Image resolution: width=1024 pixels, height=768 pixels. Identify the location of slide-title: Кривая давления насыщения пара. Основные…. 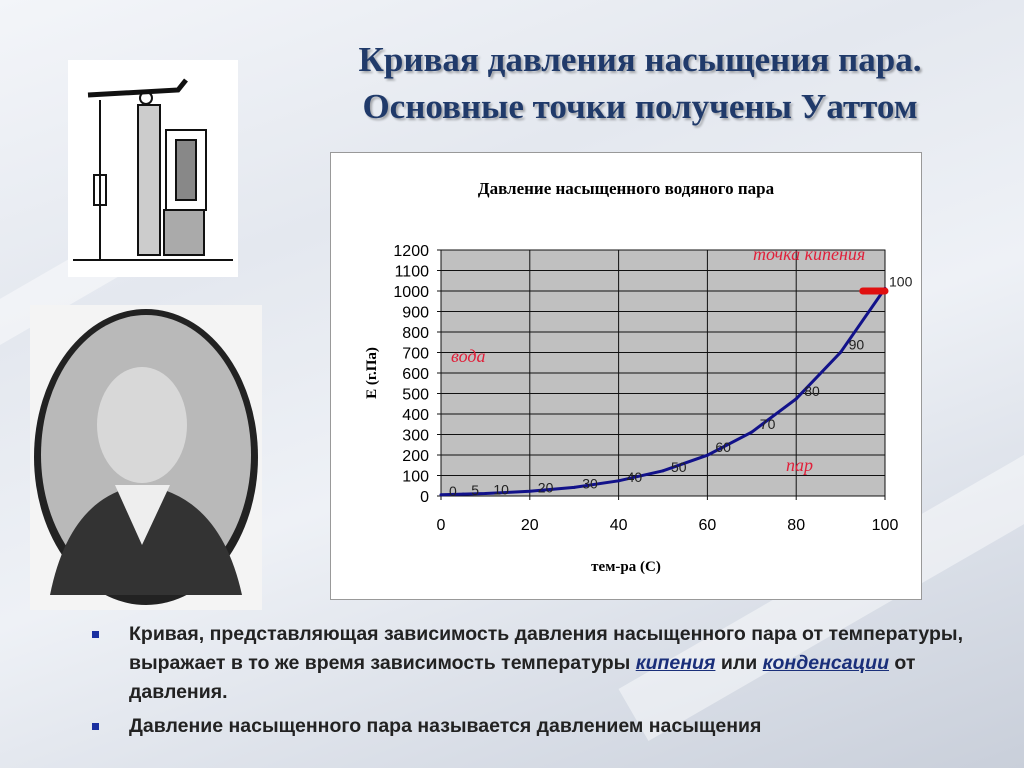
(640, 83).